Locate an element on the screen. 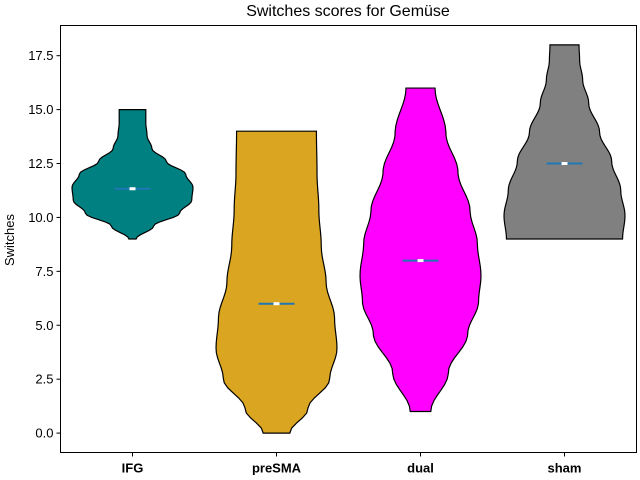  x-tick-label: dual is located at coordinates (420, 468).